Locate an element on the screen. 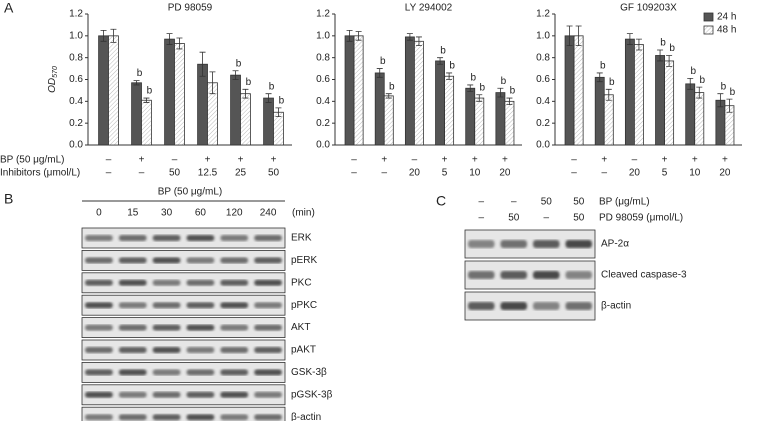 The height and width of the screenshot is (421, 784). band-label: GSK-3β is located at coordinates (309, 372).